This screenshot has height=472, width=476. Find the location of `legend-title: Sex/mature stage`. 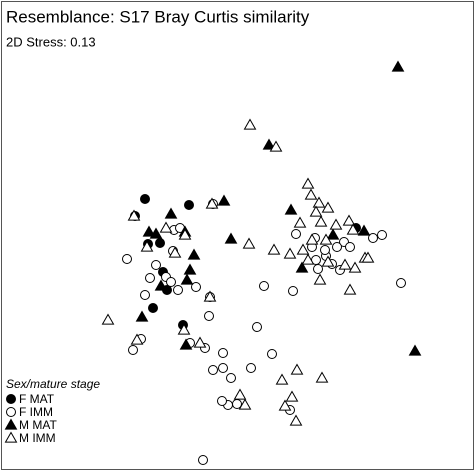

legend-title: Sex/mature stage is located at coordinates (53, 384).